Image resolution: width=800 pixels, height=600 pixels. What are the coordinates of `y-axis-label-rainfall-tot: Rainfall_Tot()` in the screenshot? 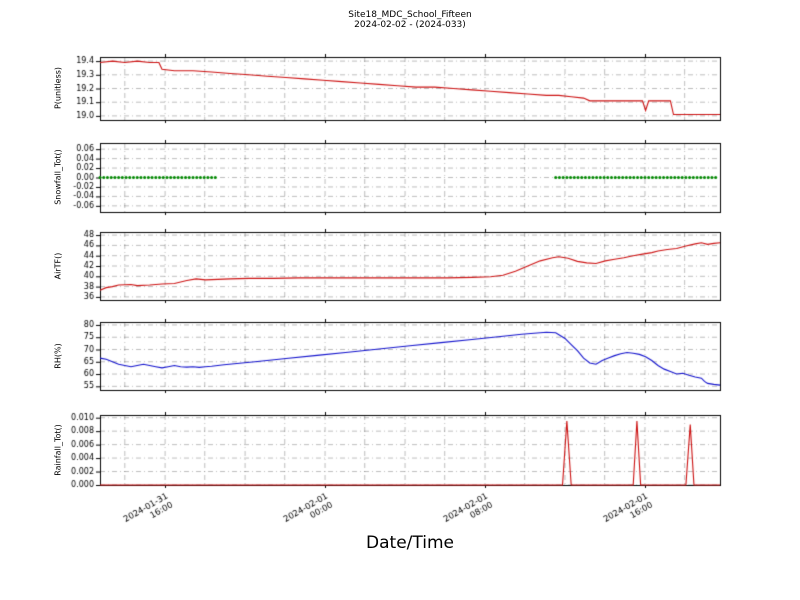 It's located at (58, 450).